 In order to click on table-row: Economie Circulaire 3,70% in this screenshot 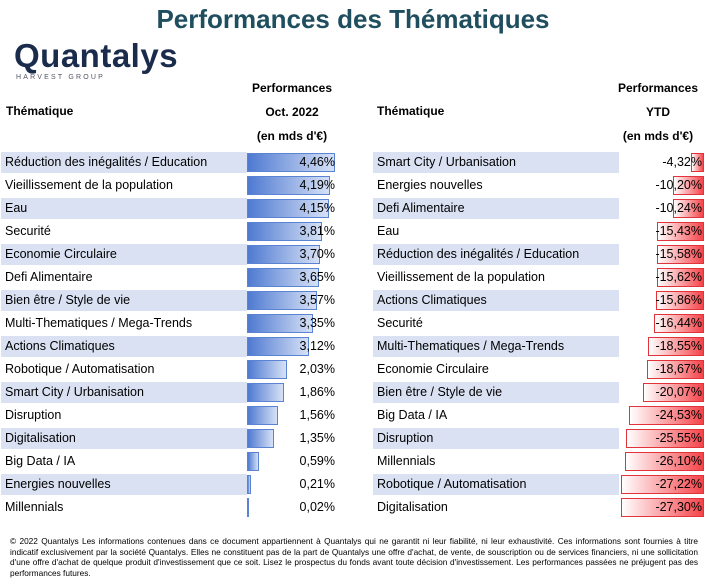, I will do `click(169, 255)`.